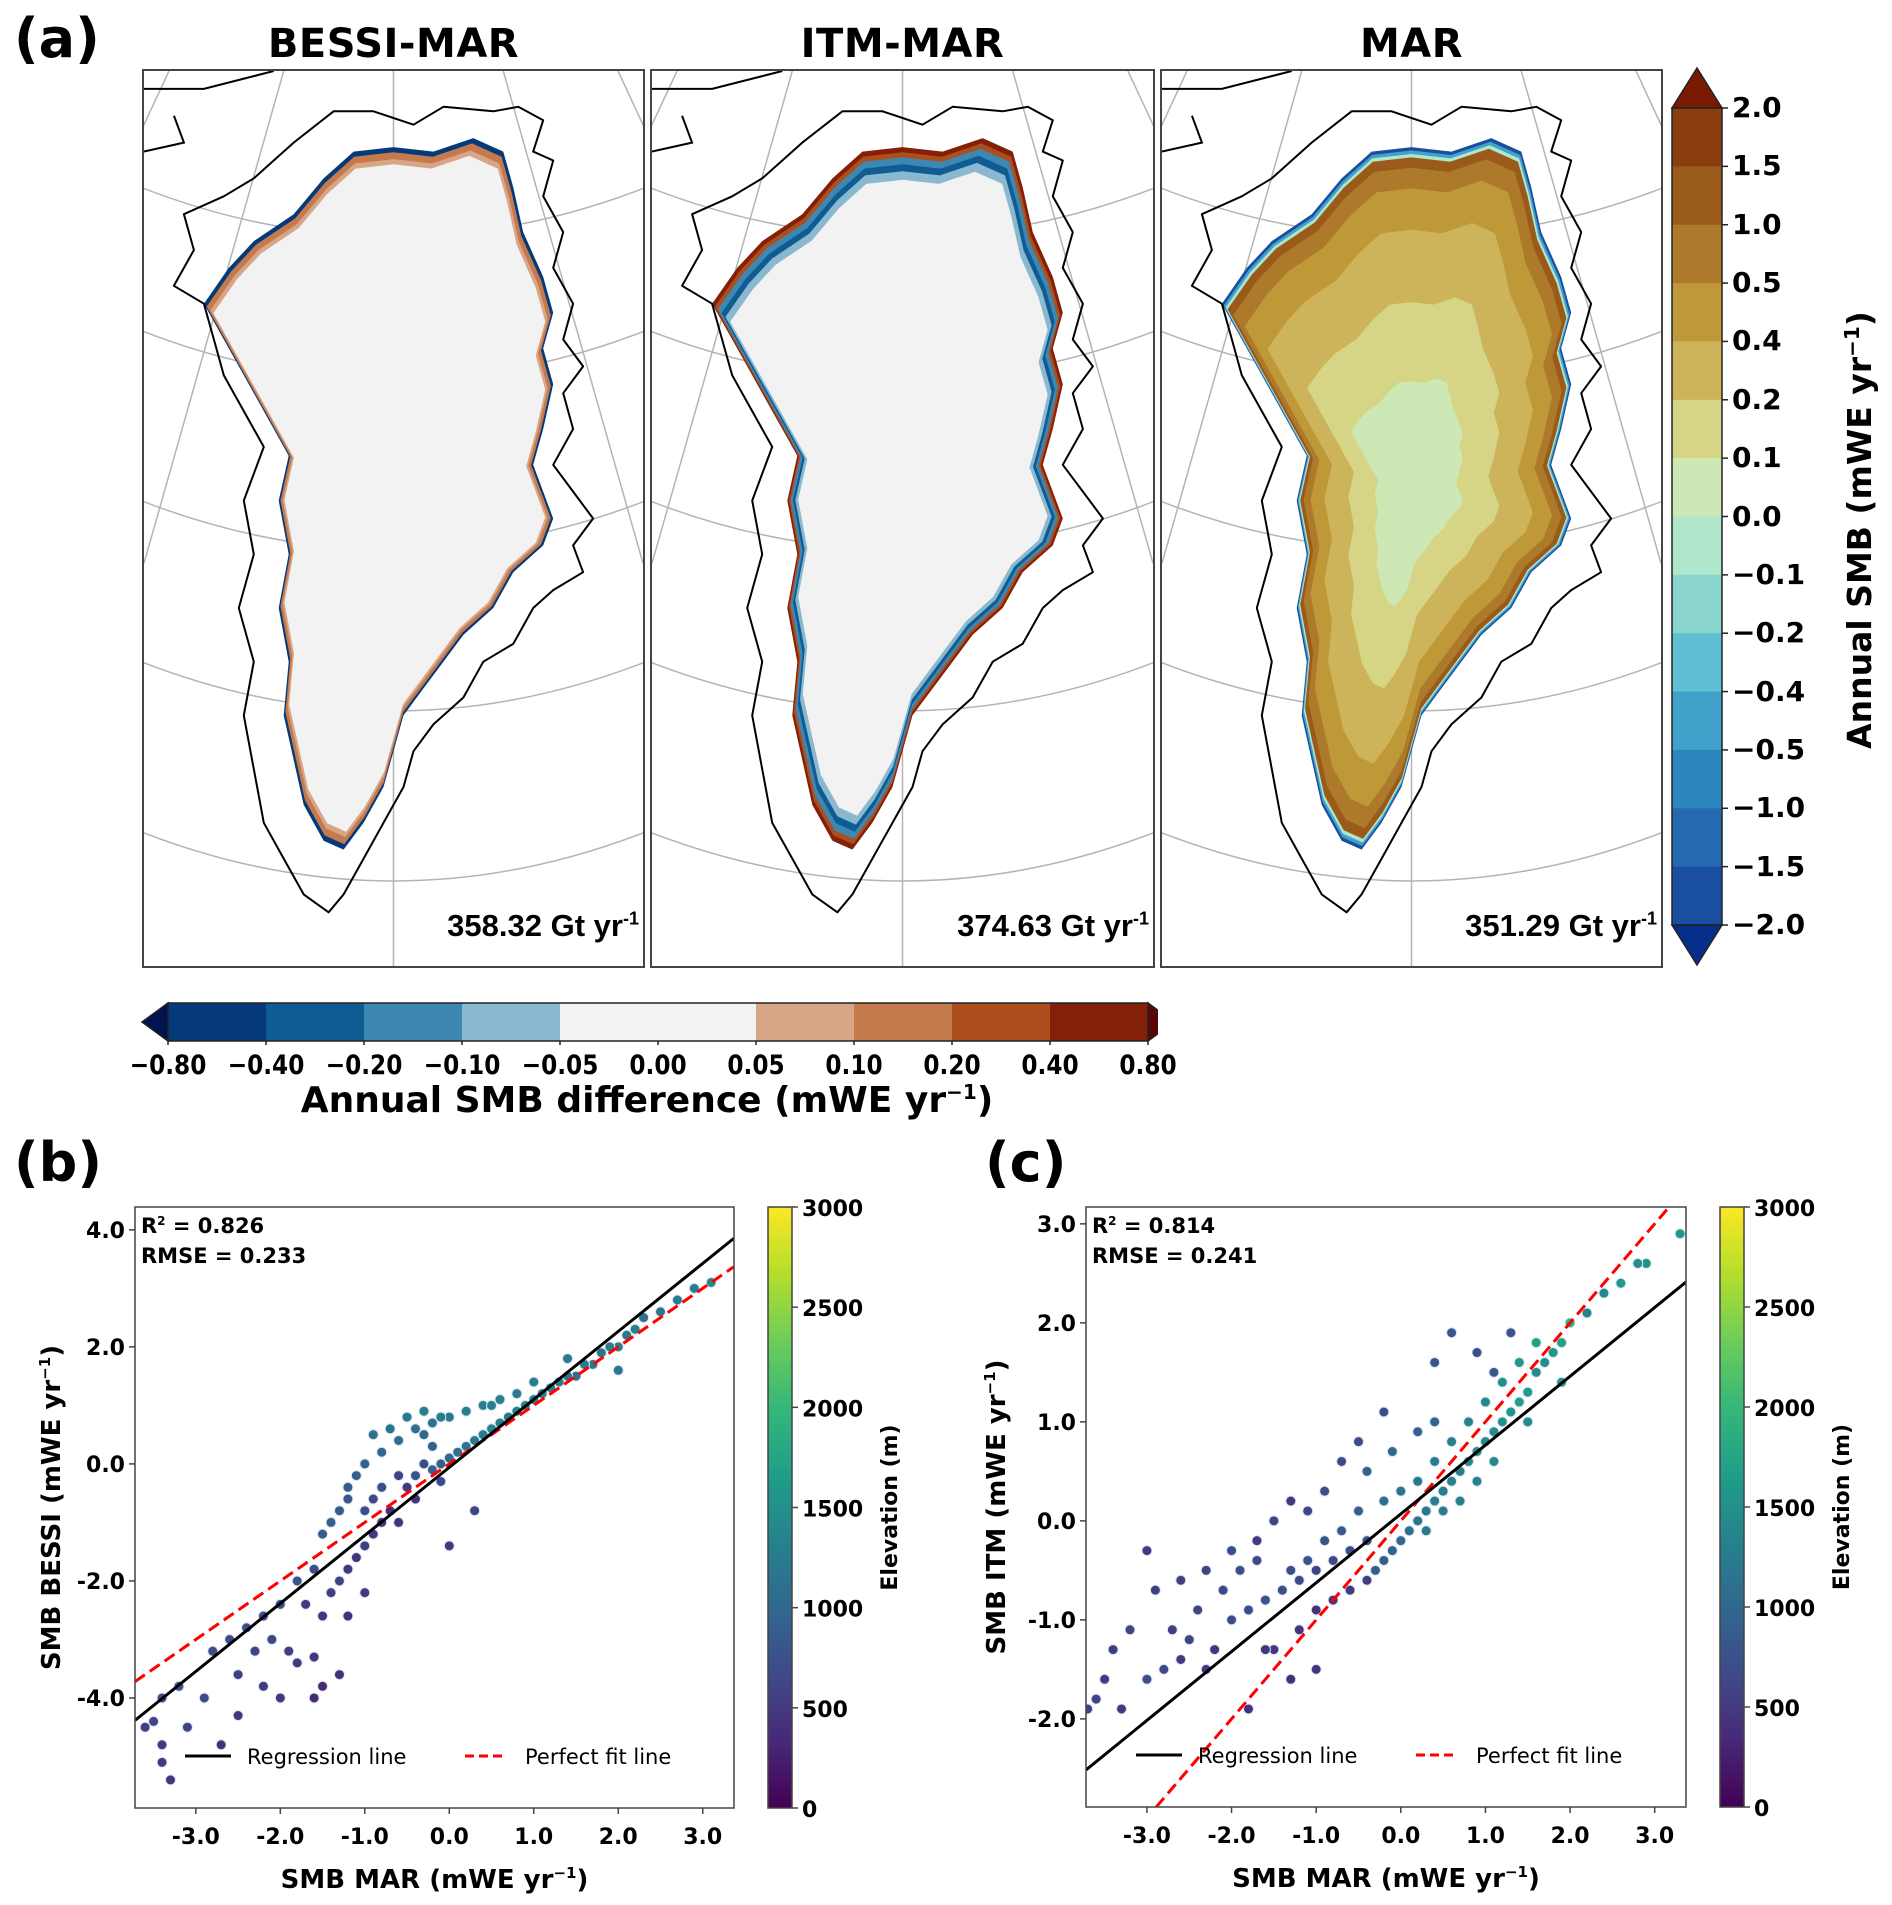  Describe the element at coordinates (560, 1065) in the screenshot. I see `colorbar-tick-label: −0.05` at that location.